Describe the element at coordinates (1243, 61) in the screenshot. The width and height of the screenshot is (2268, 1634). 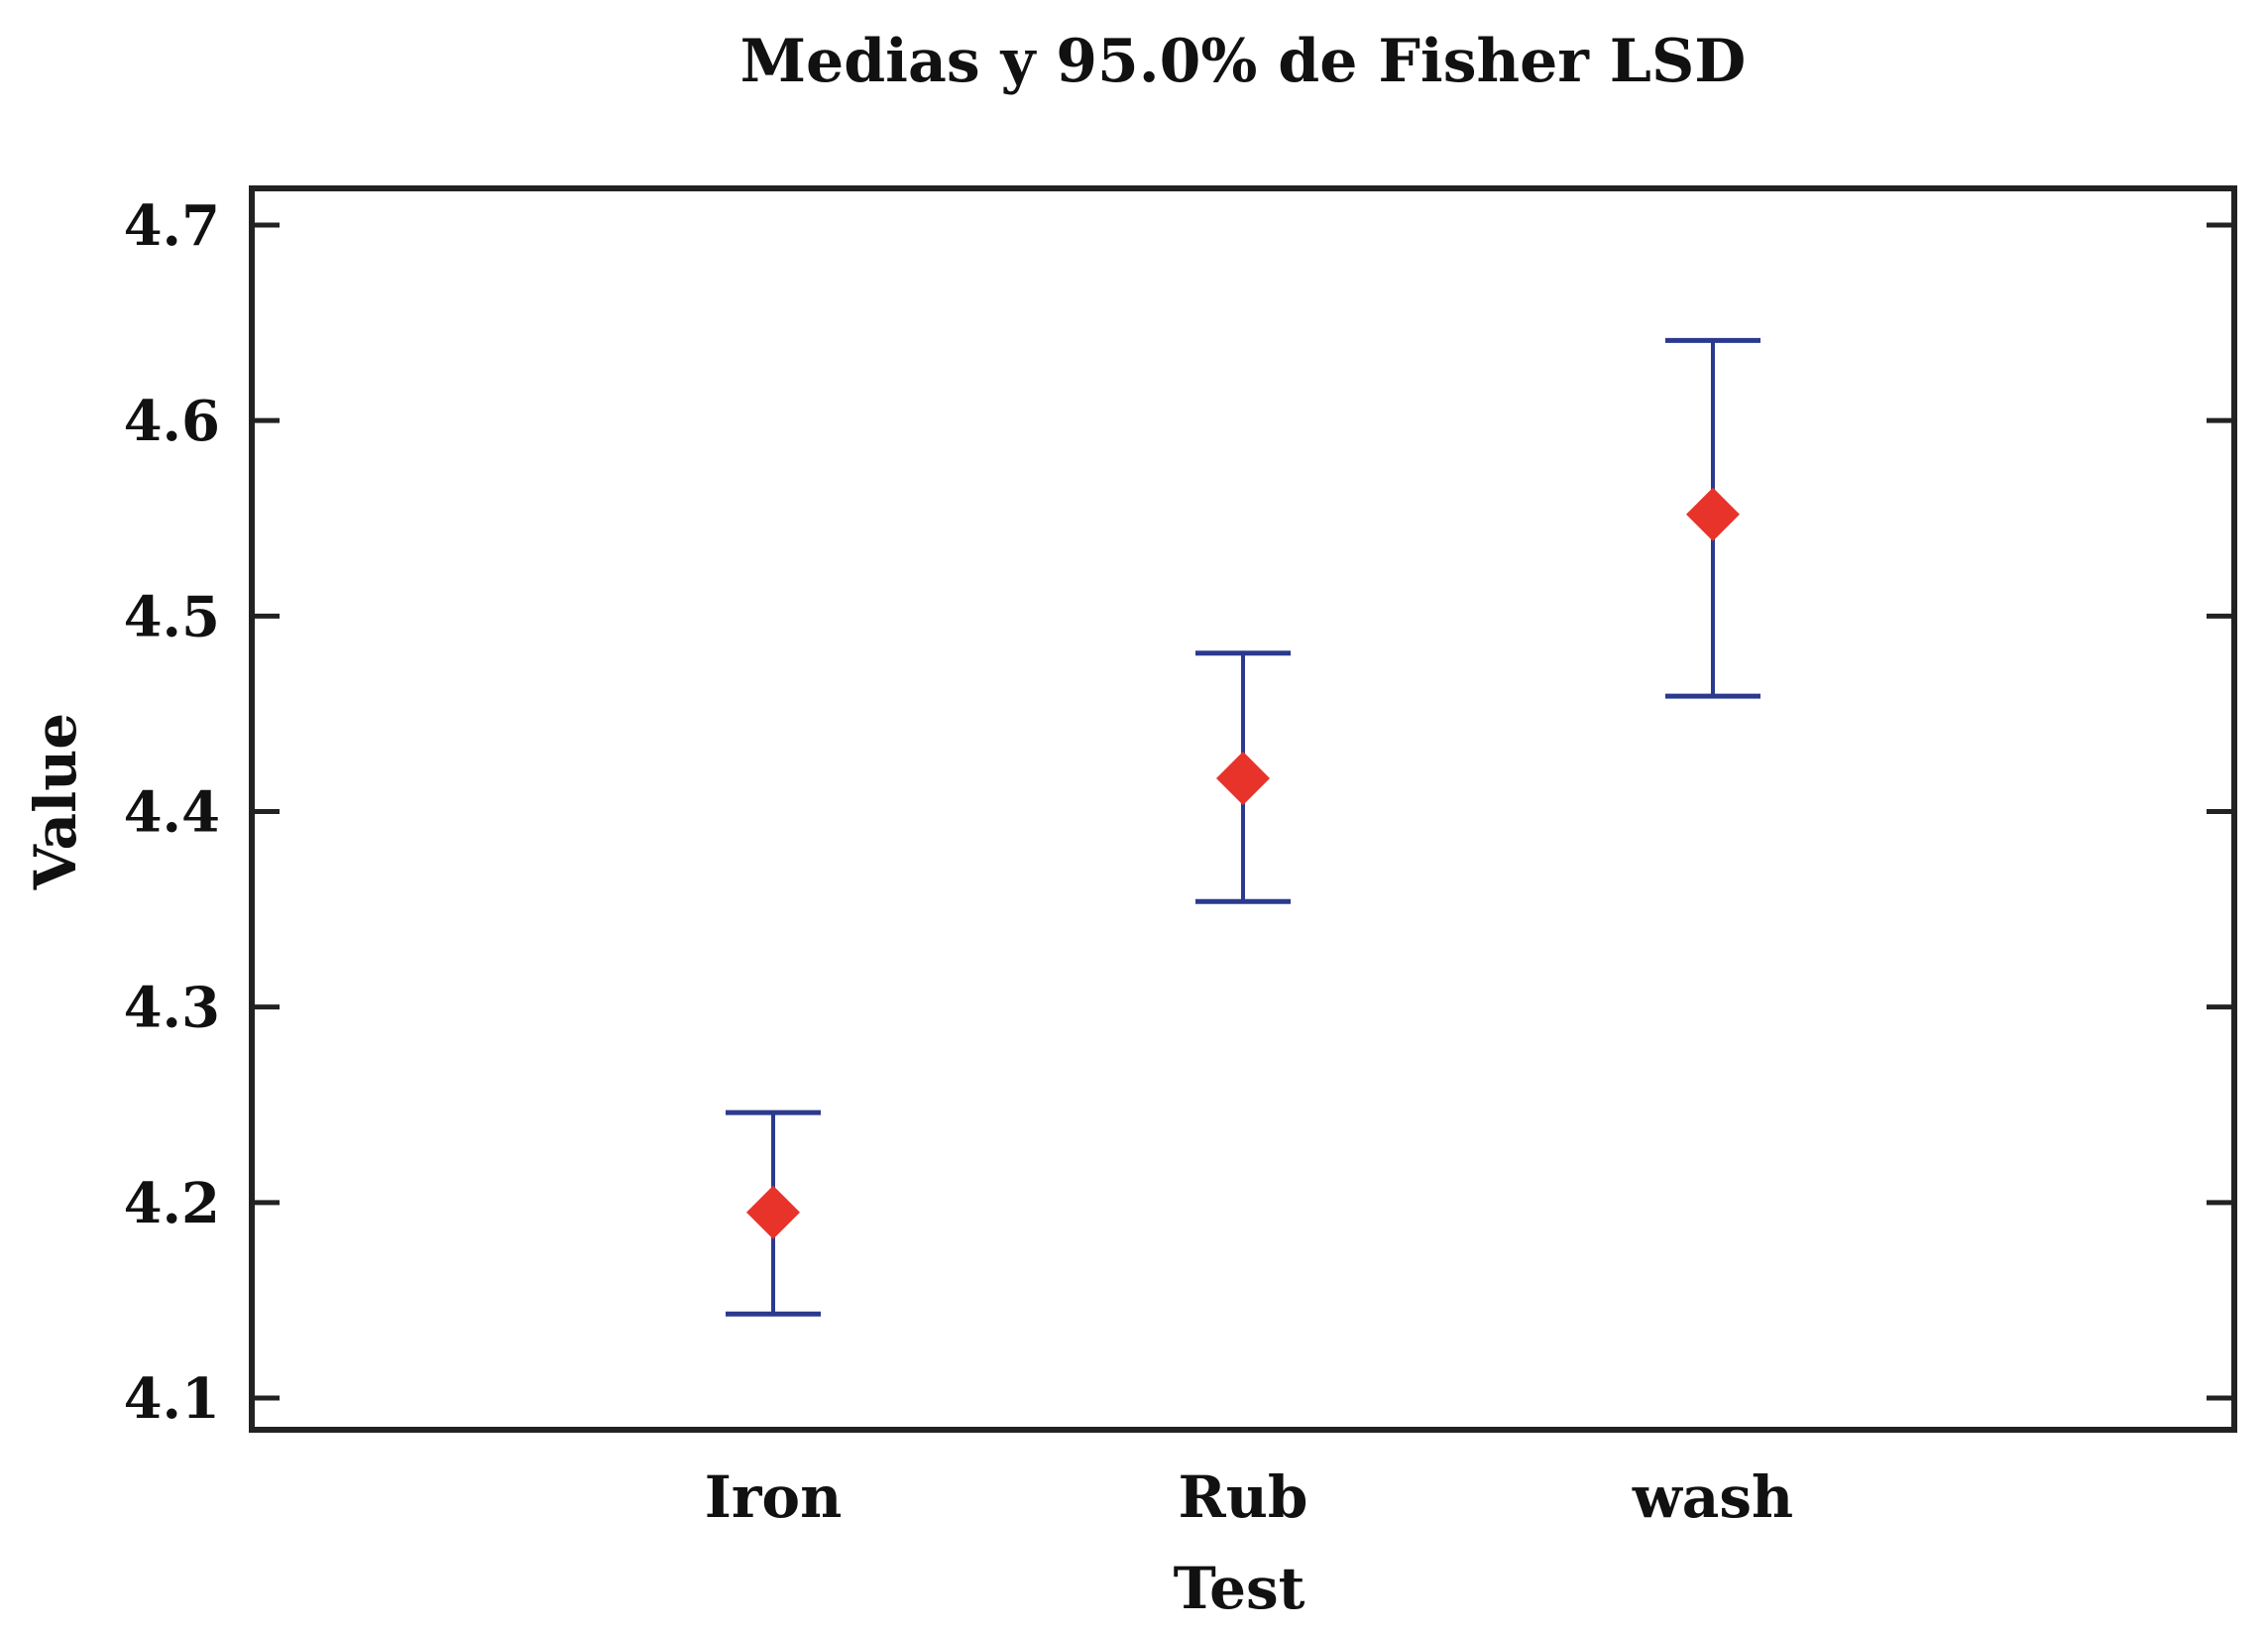
I see `chart-title: Medias y 95.0% de Fisher LSD` at that location.